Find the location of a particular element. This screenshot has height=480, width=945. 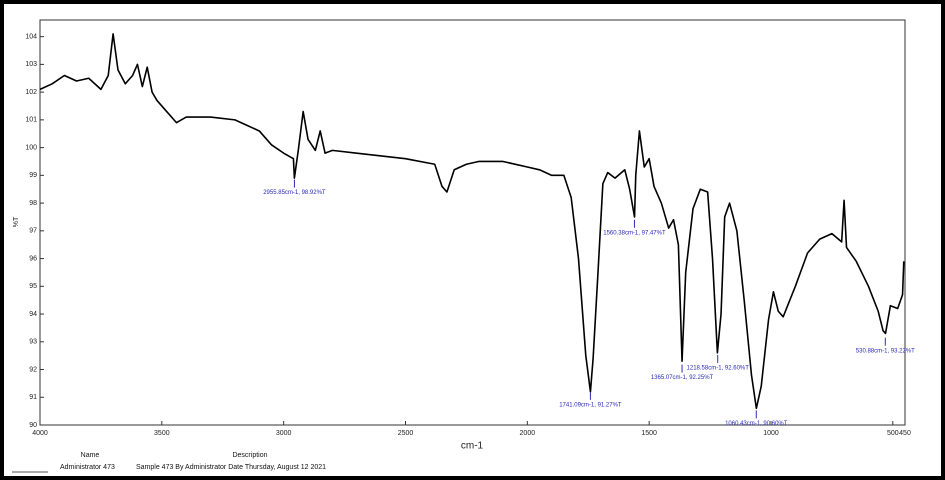

y-tick-label: 94 is located at coordinates (33, 314).